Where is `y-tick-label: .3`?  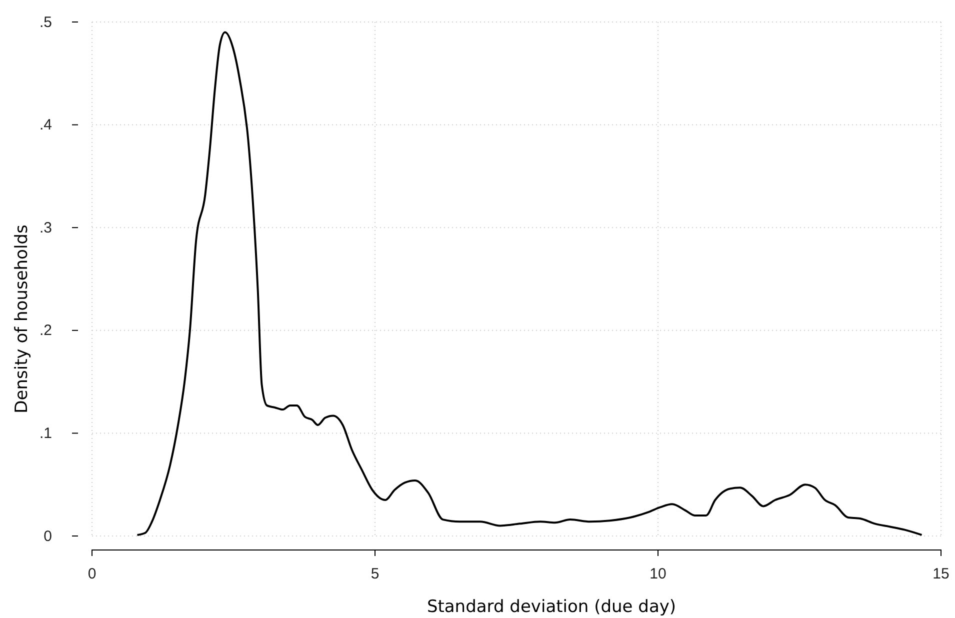 y-tick-label: .3 is located at coordinates (45, 227).